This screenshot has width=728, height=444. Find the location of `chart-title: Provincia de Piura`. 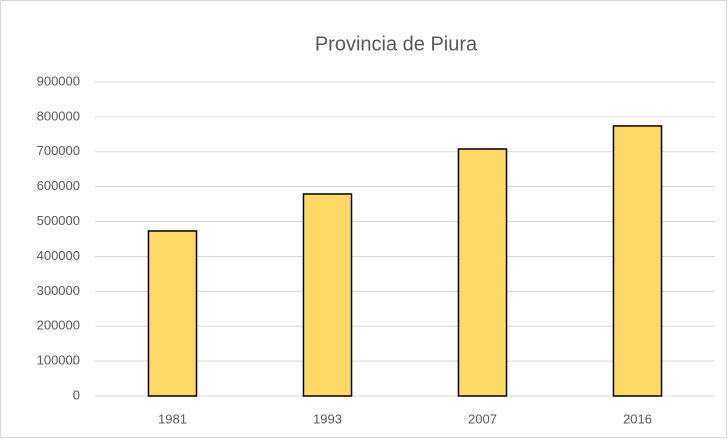

chart-title: Provincia de Piura is located at coordinates (396, 44).